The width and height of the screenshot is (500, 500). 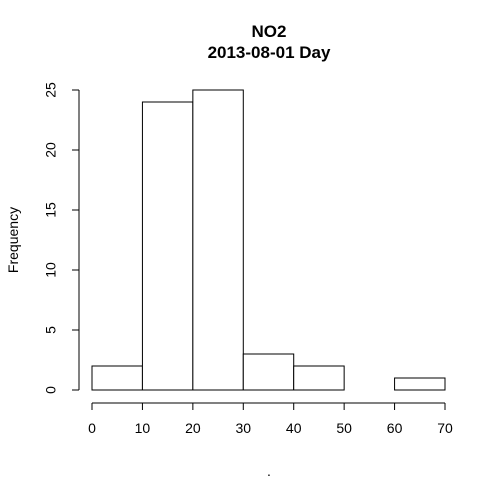 I want to click on x-axis-label: ., so click(x=269, y=471).